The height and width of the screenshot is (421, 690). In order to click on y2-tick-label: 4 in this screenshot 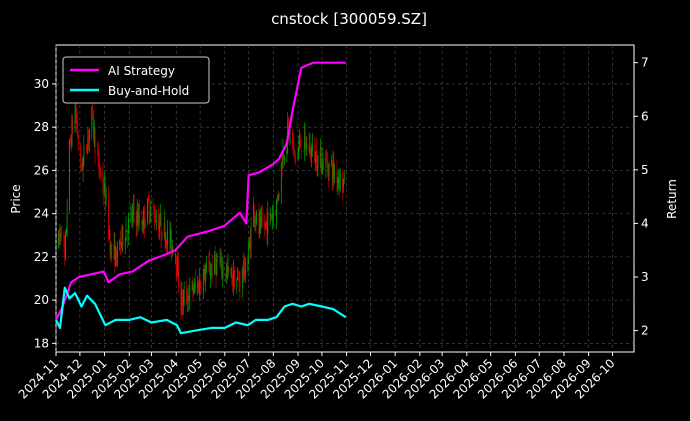, I will do `click(645, 223)`.